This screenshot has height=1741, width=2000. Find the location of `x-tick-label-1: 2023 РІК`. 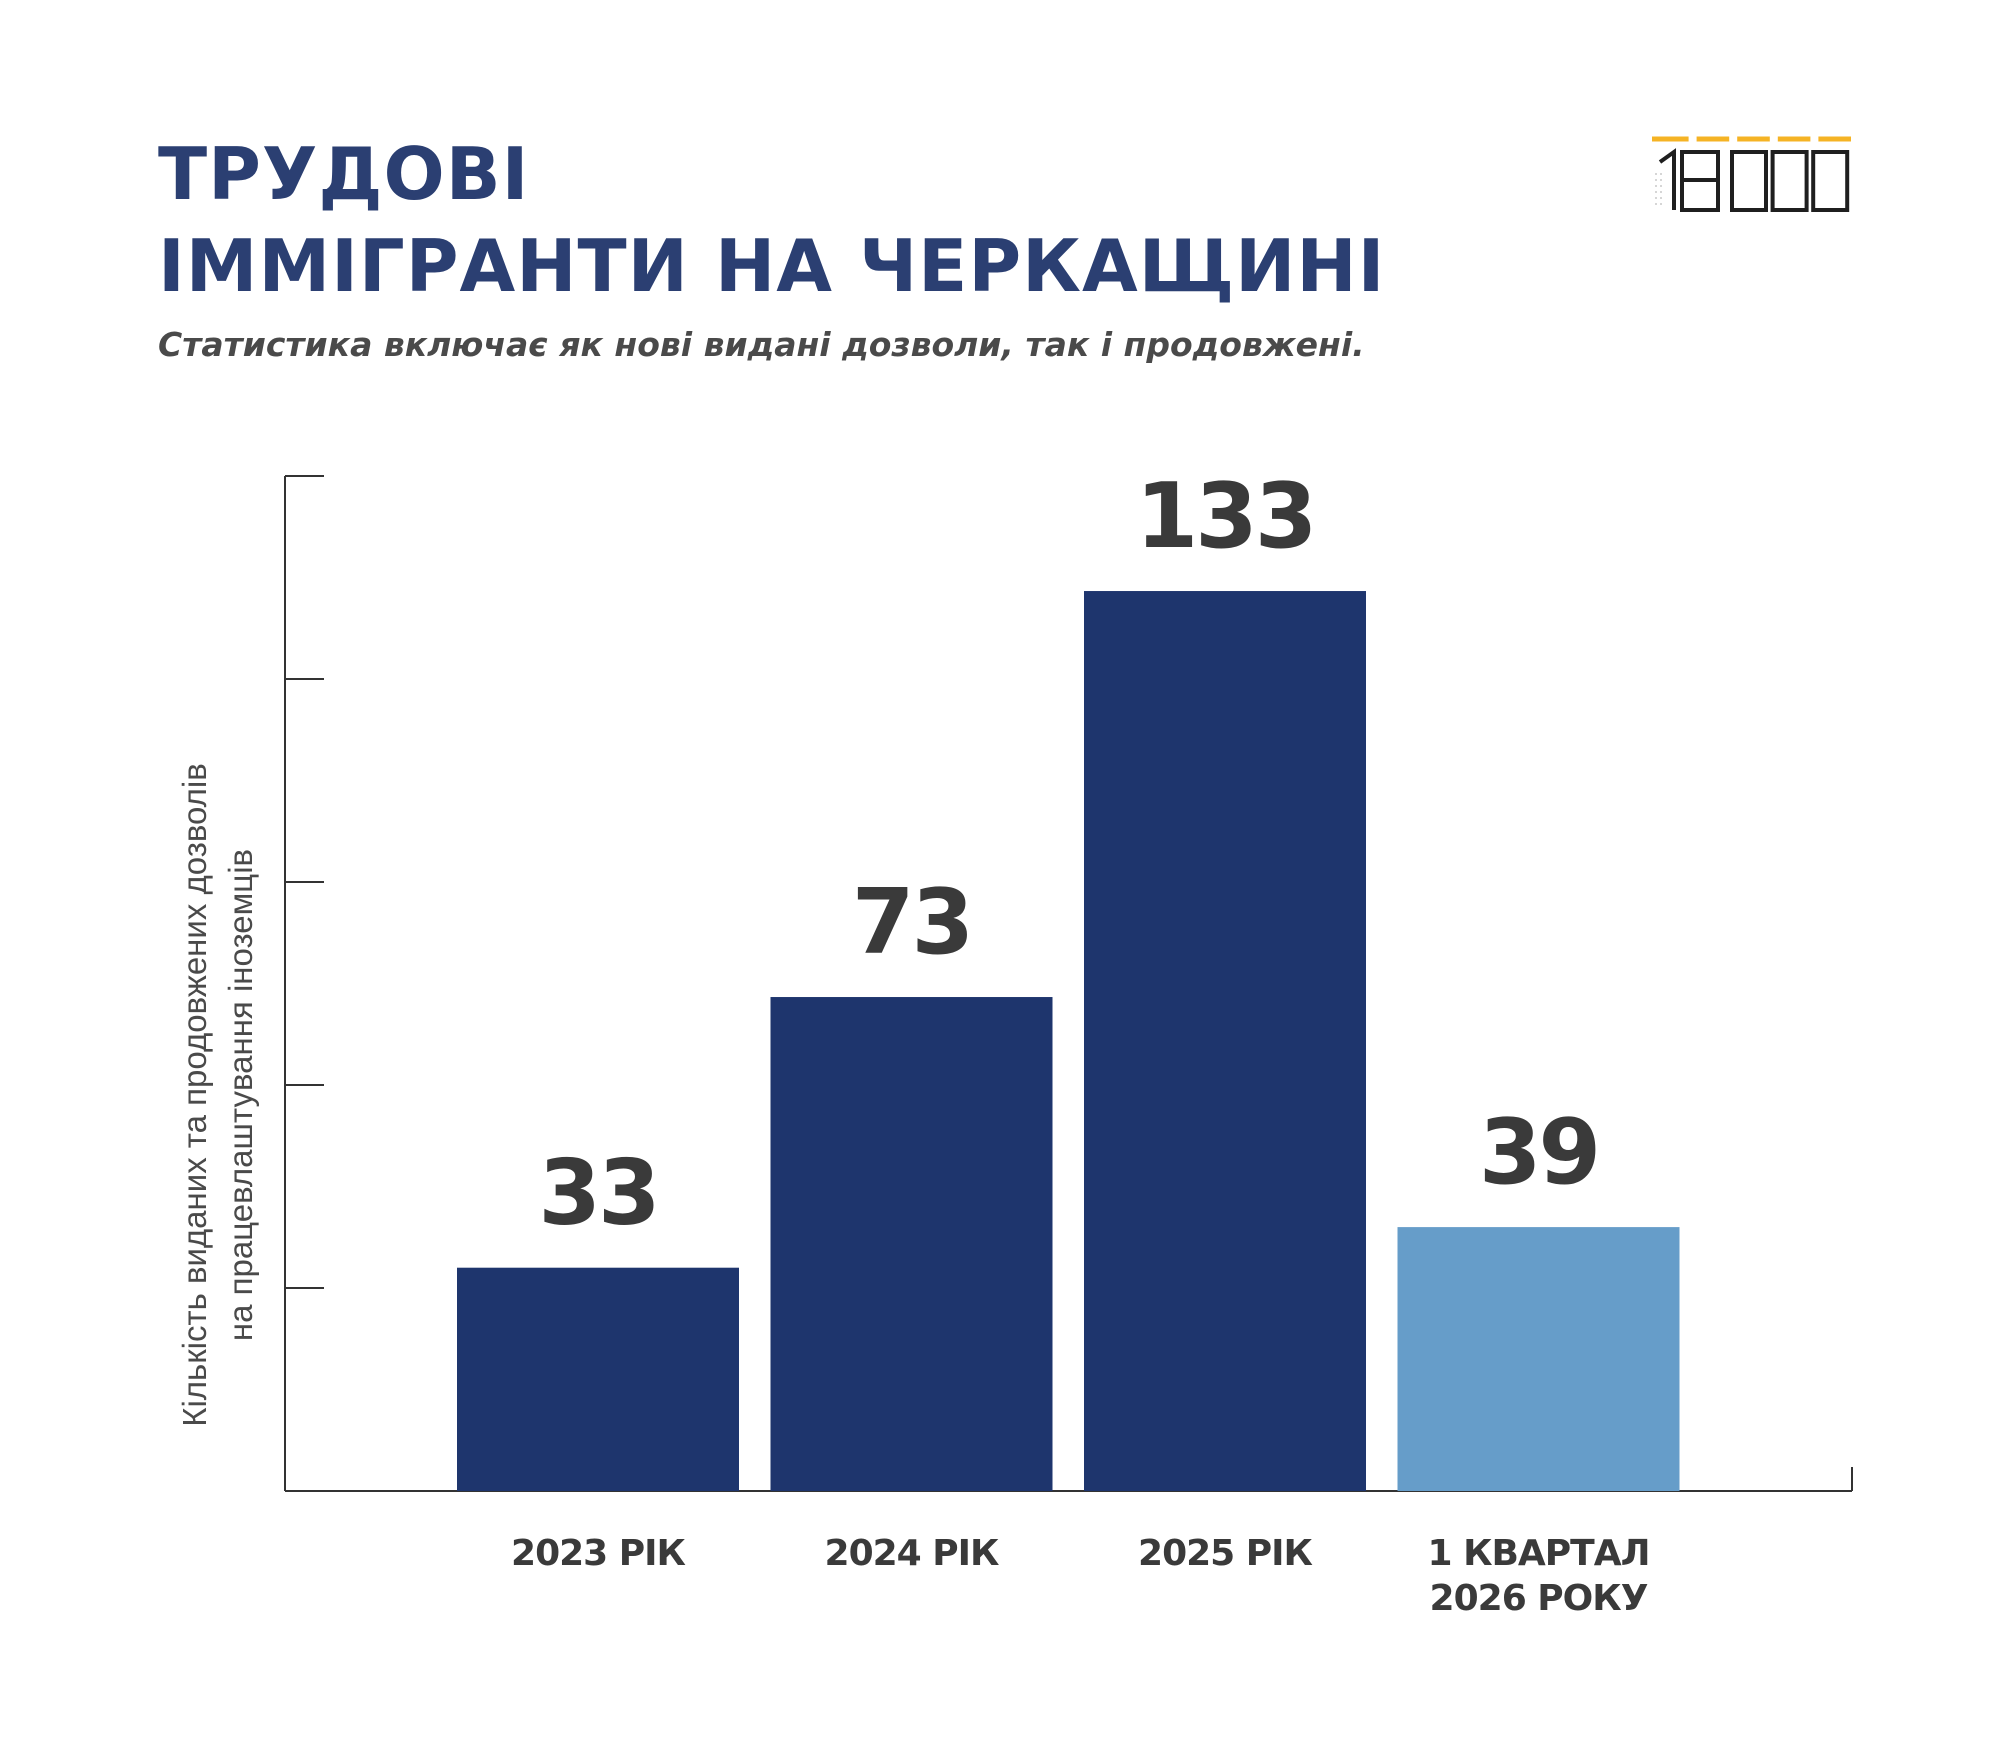

x-tick-label-1: 2023 РІК is located at coordinates (598, 1553).